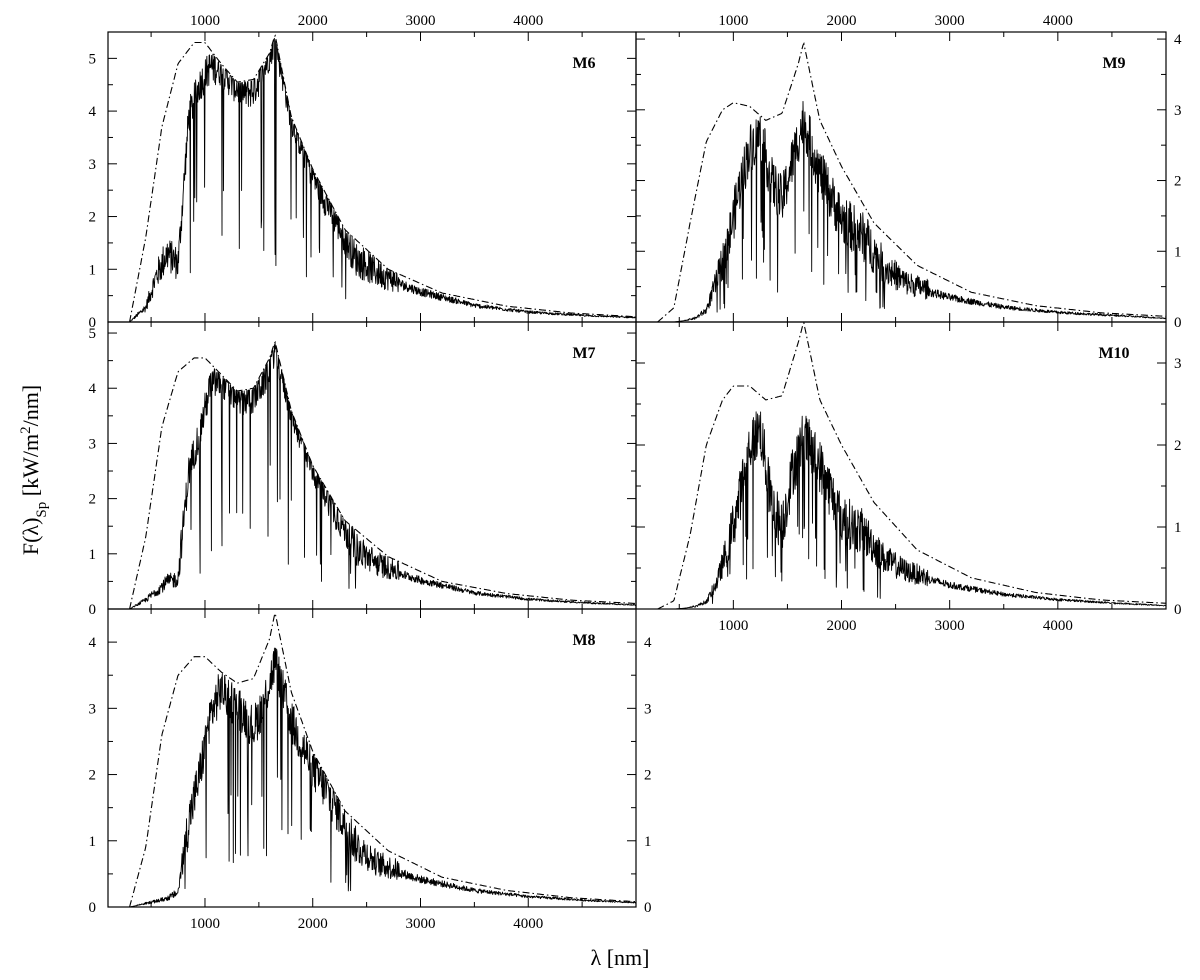  I want to click on y-axis-title-unit-end: /nm], so click(30, 406).